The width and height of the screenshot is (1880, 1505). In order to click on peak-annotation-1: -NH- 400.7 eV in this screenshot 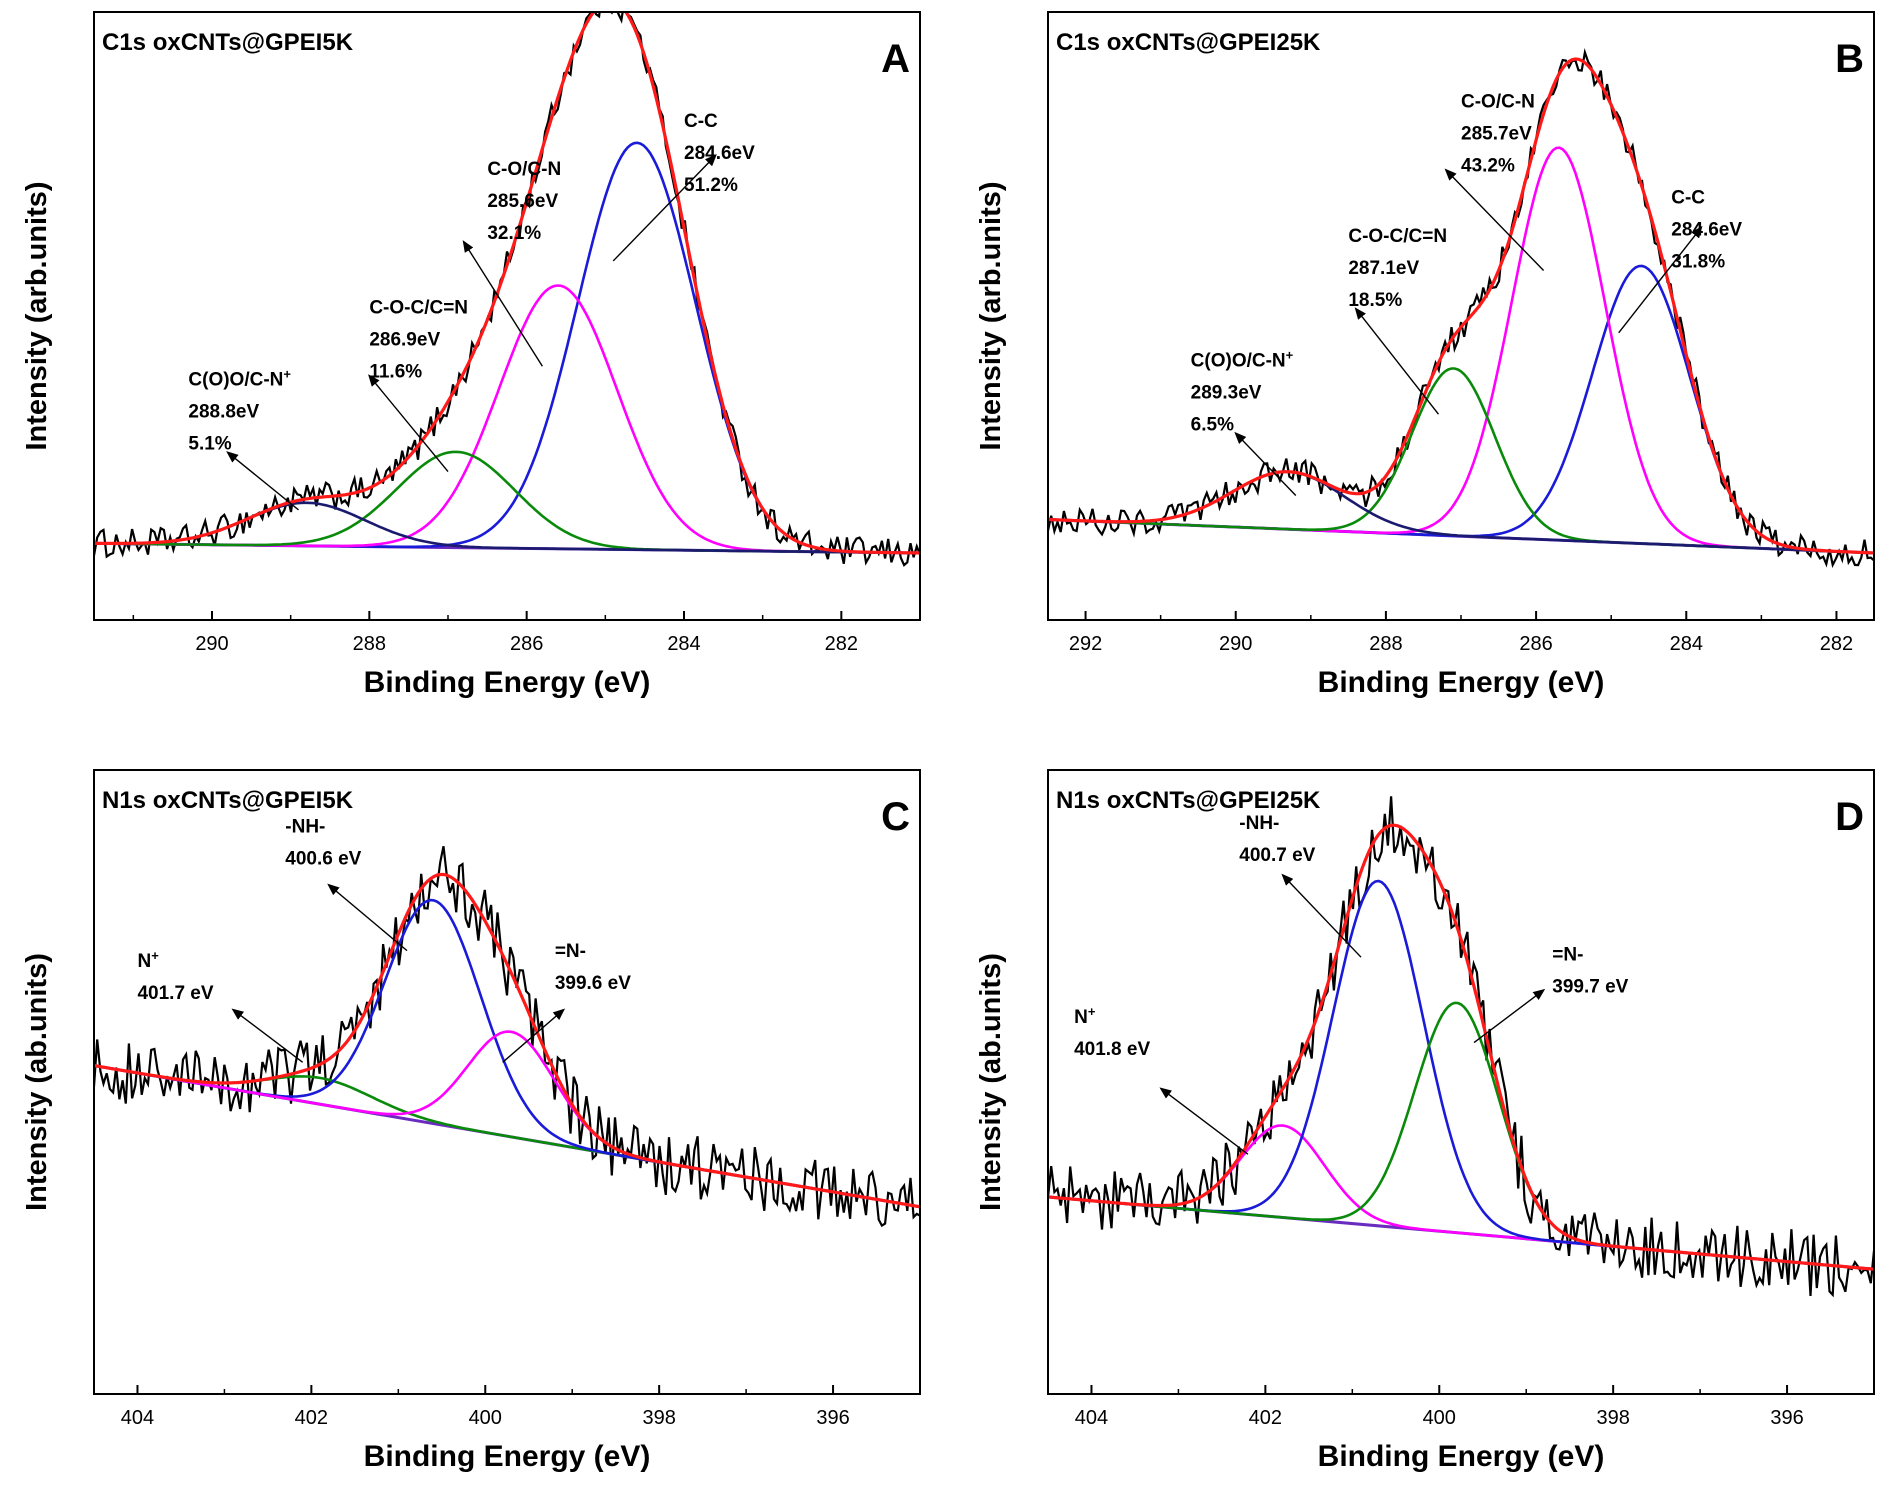, I will do `click(1300, 885)`.